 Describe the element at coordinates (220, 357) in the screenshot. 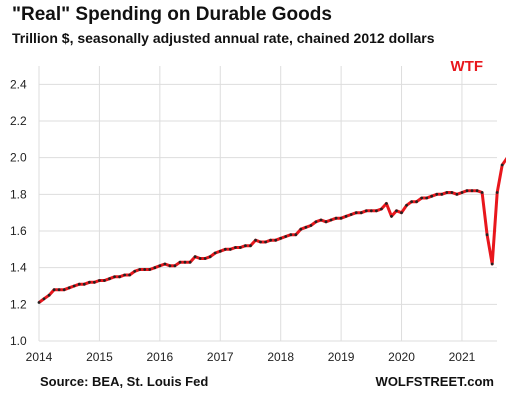

I see `x-tick-label: 2017` at that location.